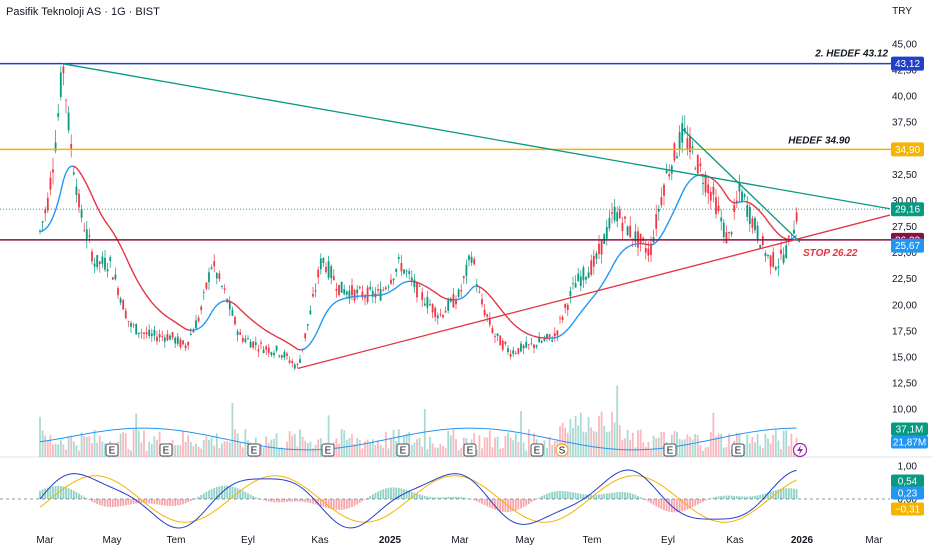  I want to click on event-marker-label: E, so click(537, 451).